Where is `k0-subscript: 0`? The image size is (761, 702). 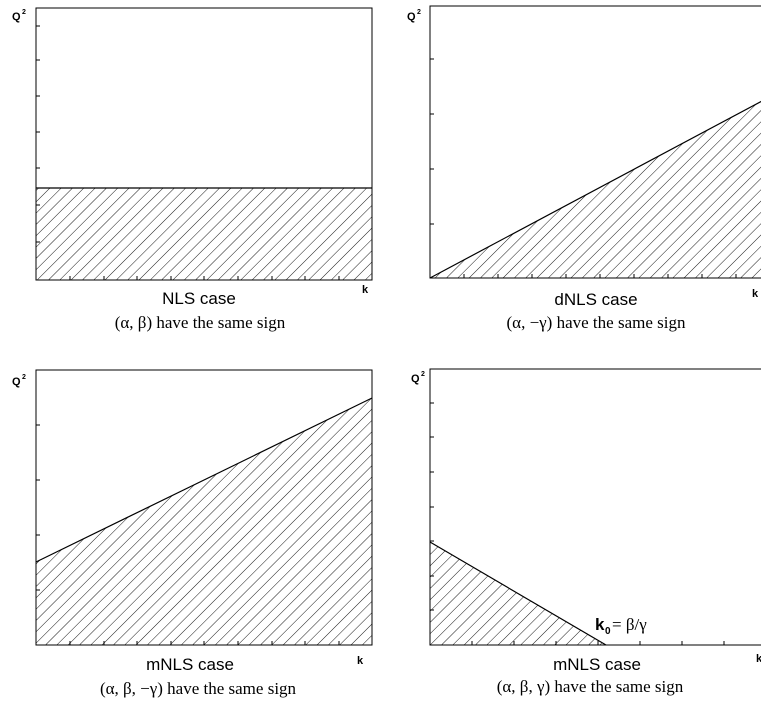 k0-subscript: 0 is located at coordinates (608, 631).